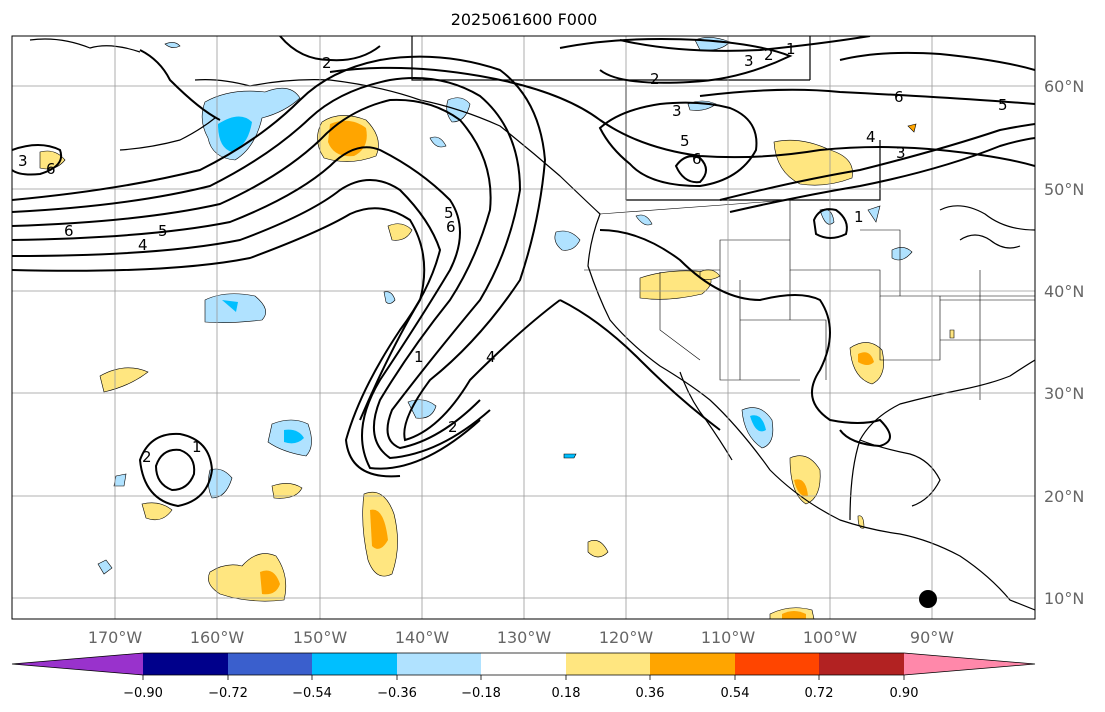 The width and height of the screenshot is (1105, 712). I want to click on lon-label: 130°W, so click(524, 637).